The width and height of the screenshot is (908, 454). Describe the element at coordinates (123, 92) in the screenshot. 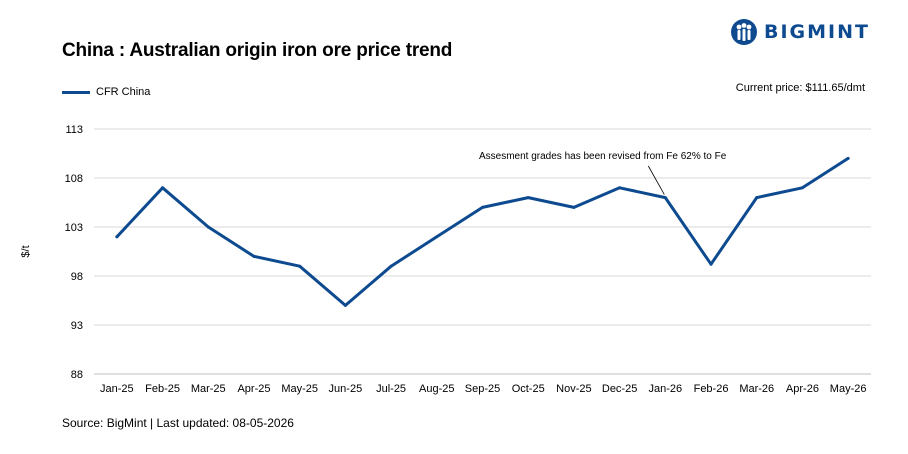

I see `legend-label: CFR China` at that location.